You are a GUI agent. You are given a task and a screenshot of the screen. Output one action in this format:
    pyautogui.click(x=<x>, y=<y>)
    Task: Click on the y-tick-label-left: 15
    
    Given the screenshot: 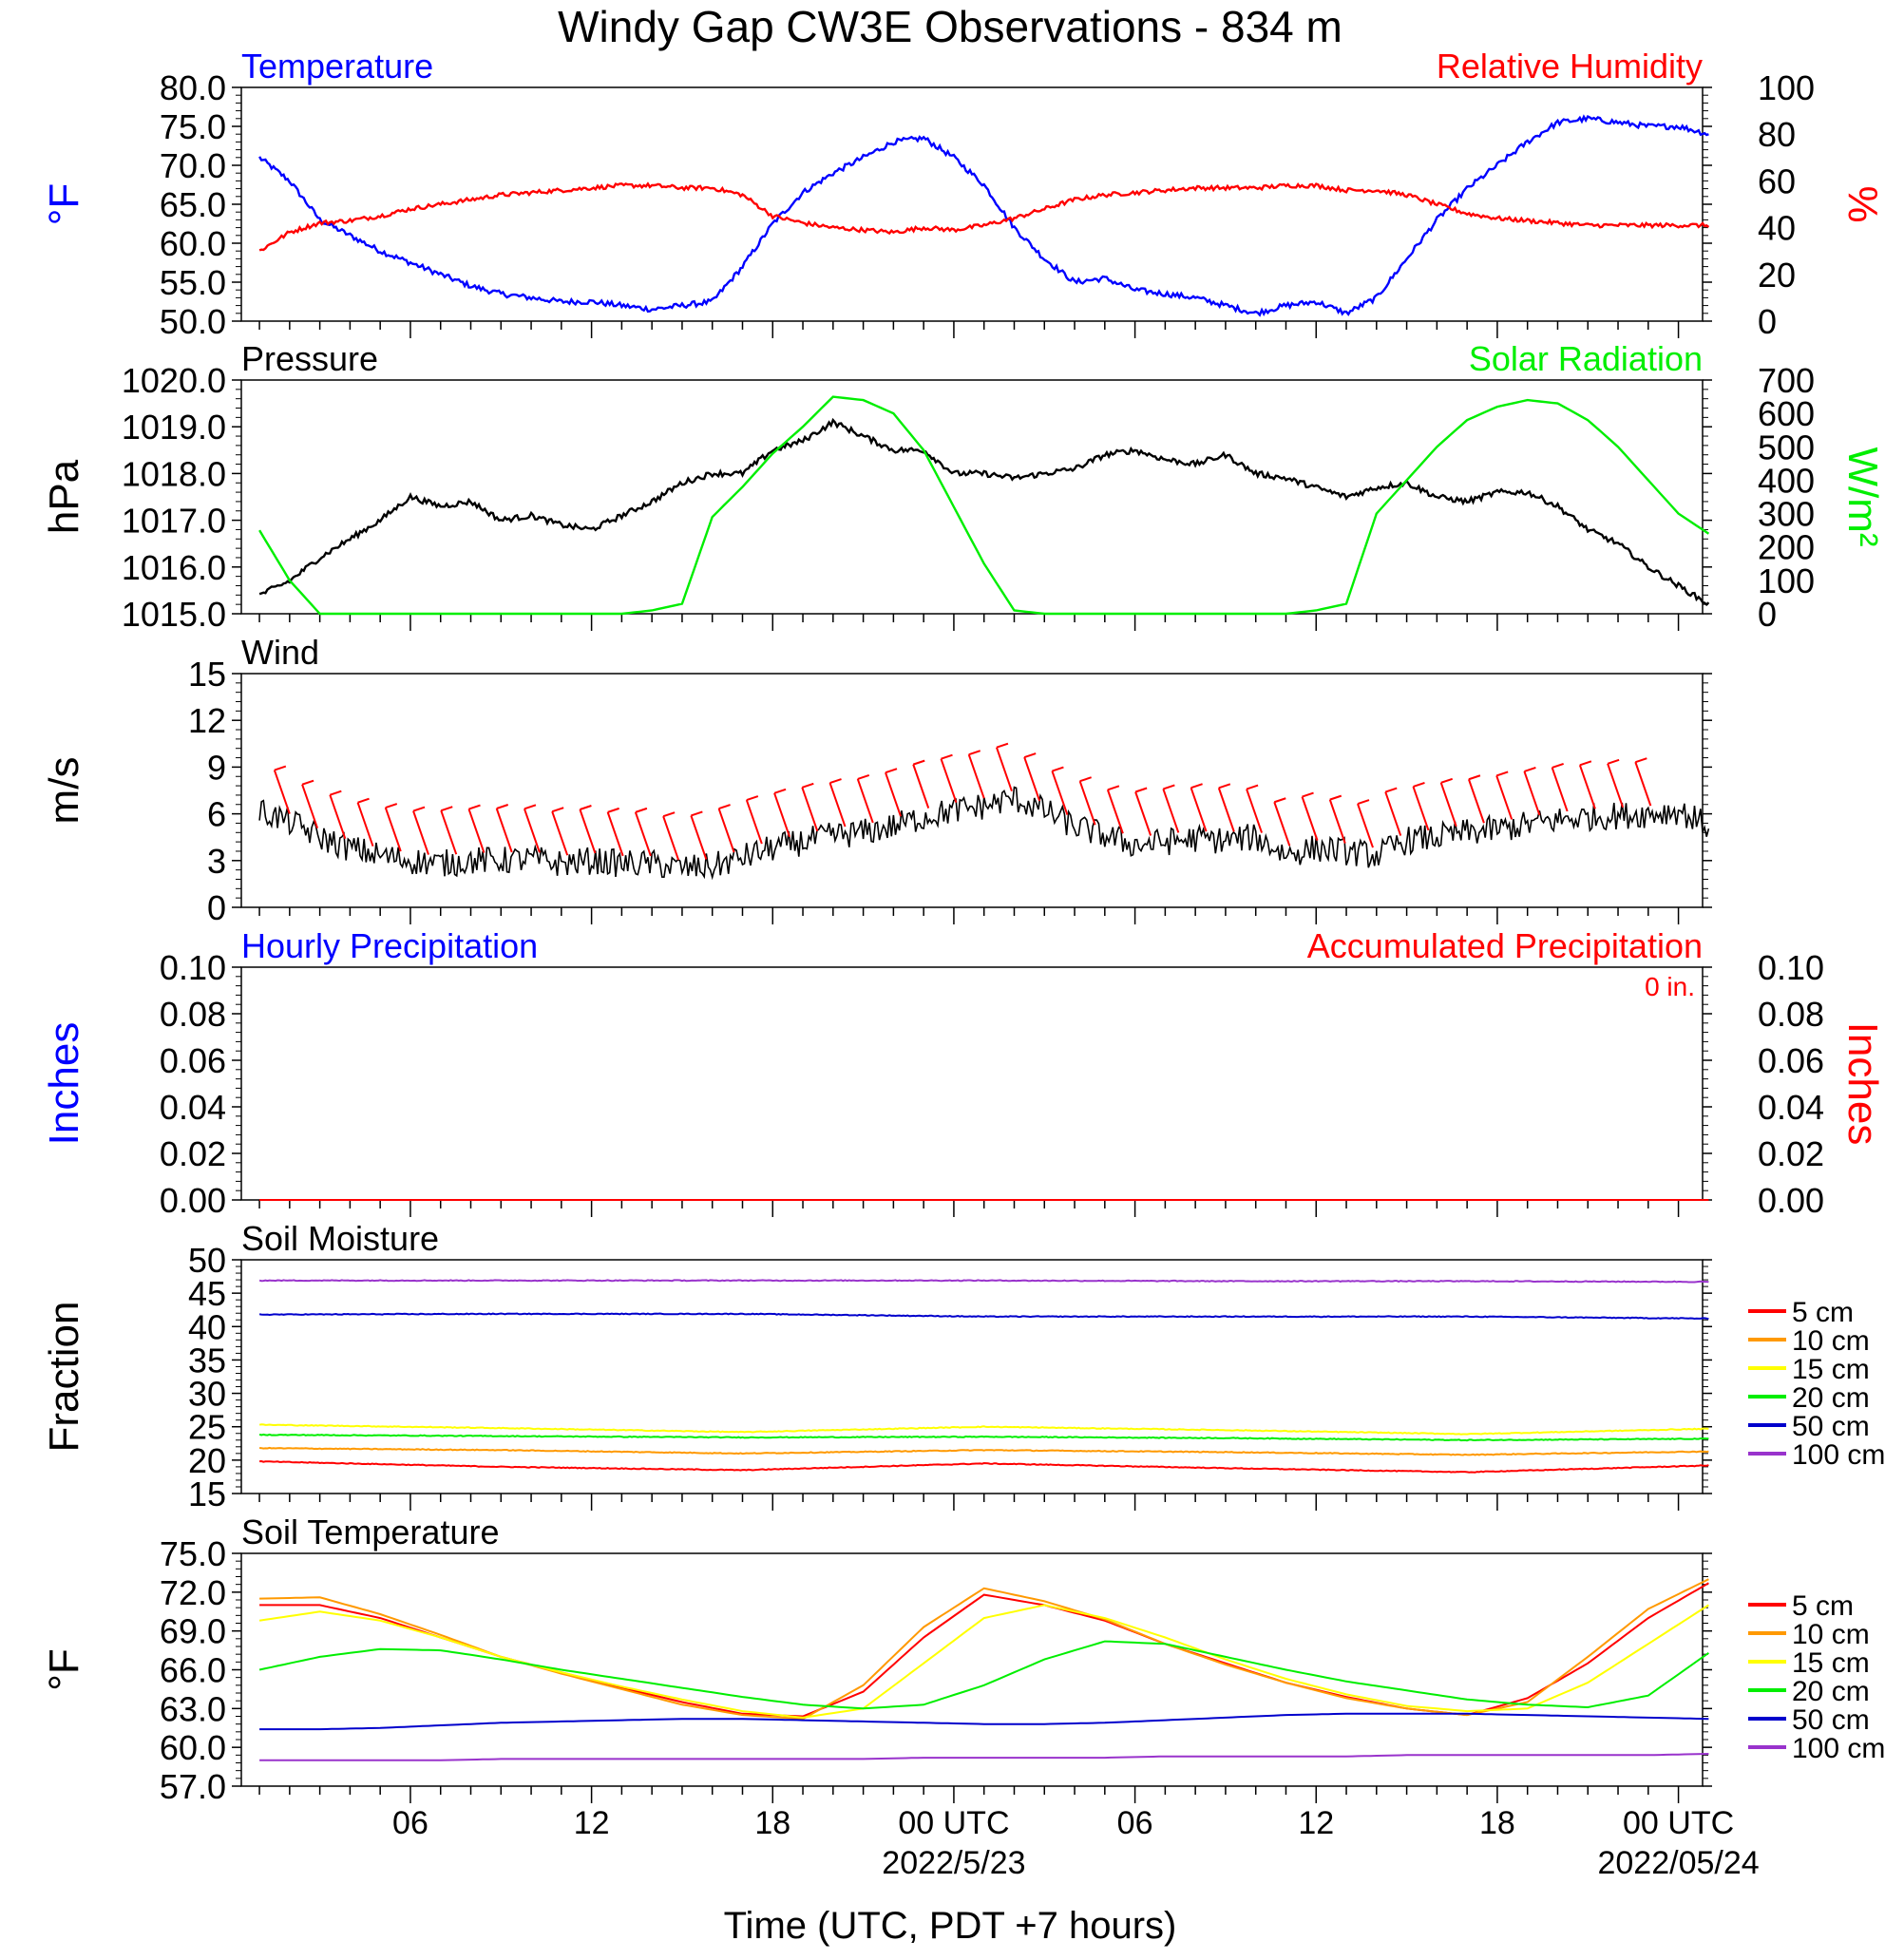 What is the action you would take?
    pyautogui.click(x=207, y=674)
    